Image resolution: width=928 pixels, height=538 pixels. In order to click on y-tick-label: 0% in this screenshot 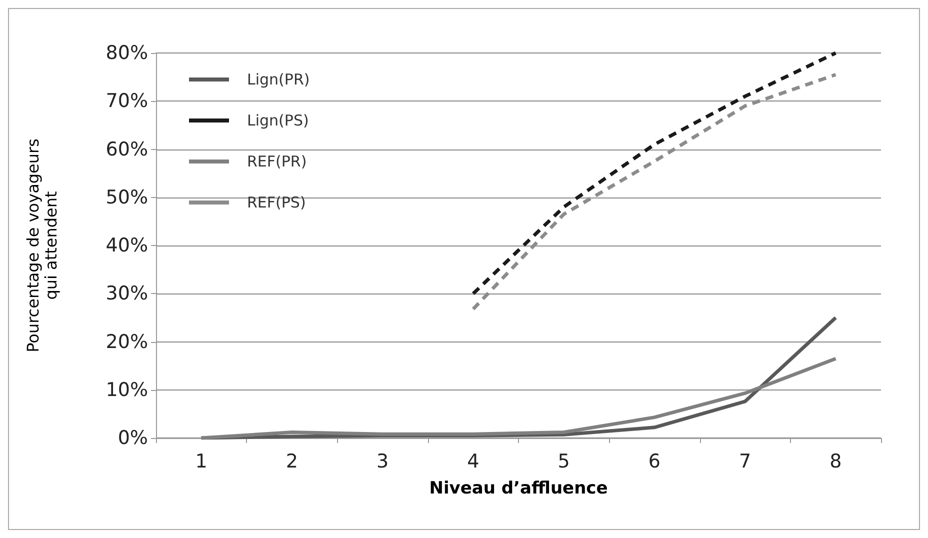, I will do `click(133, 438)`.